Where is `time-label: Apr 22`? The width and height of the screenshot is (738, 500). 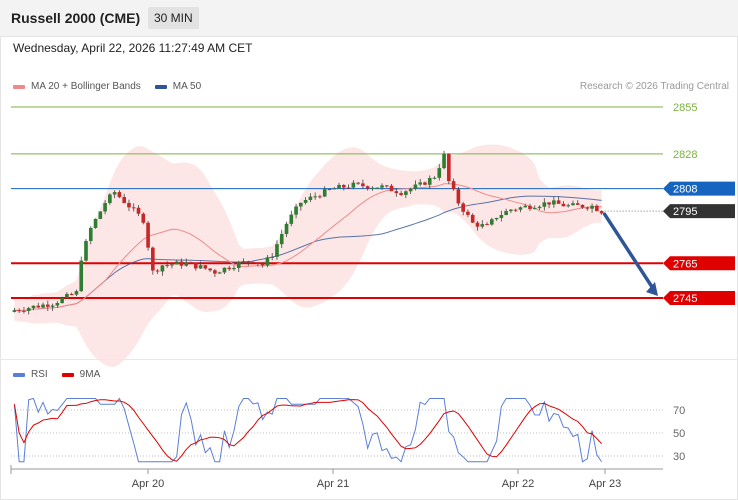 time-label: Apr 22 is located at coordinates (518, 484).